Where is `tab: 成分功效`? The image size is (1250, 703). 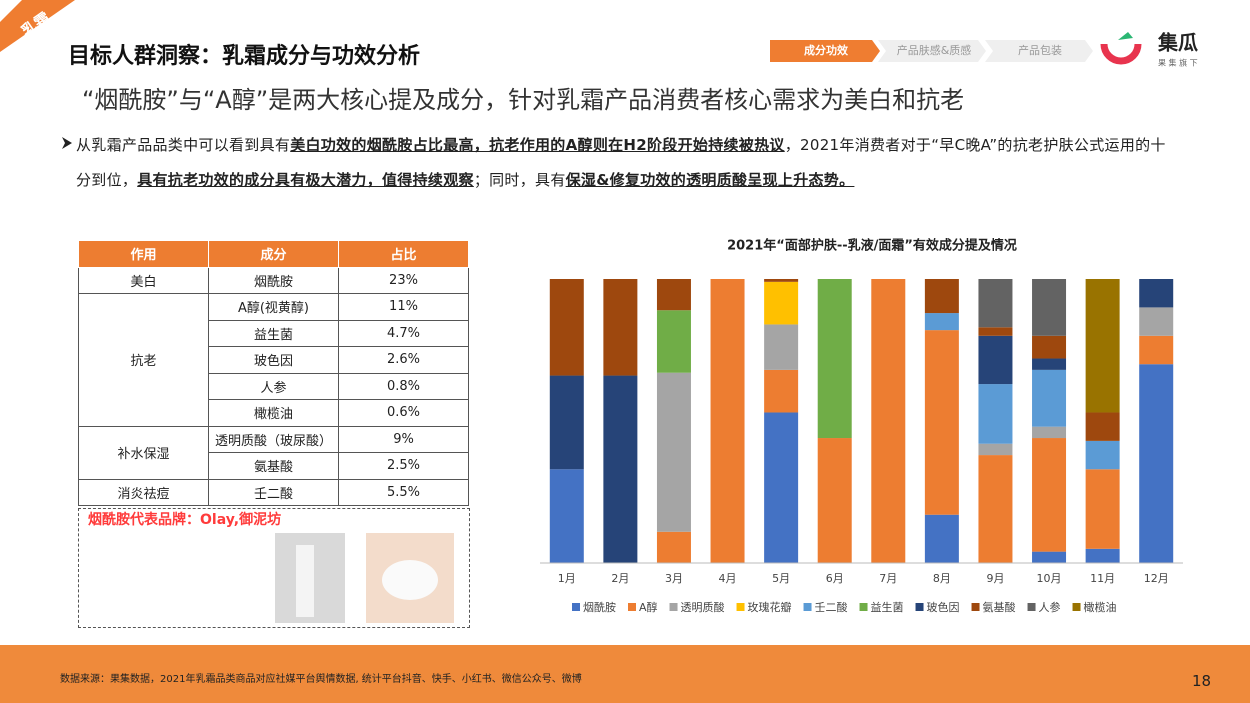 tab: 成分功效 is located at coordinates (826, 50).